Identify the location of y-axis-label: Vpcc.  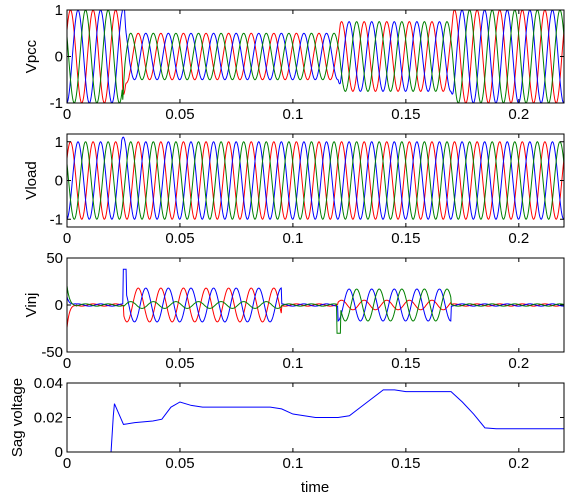
(31, 56).